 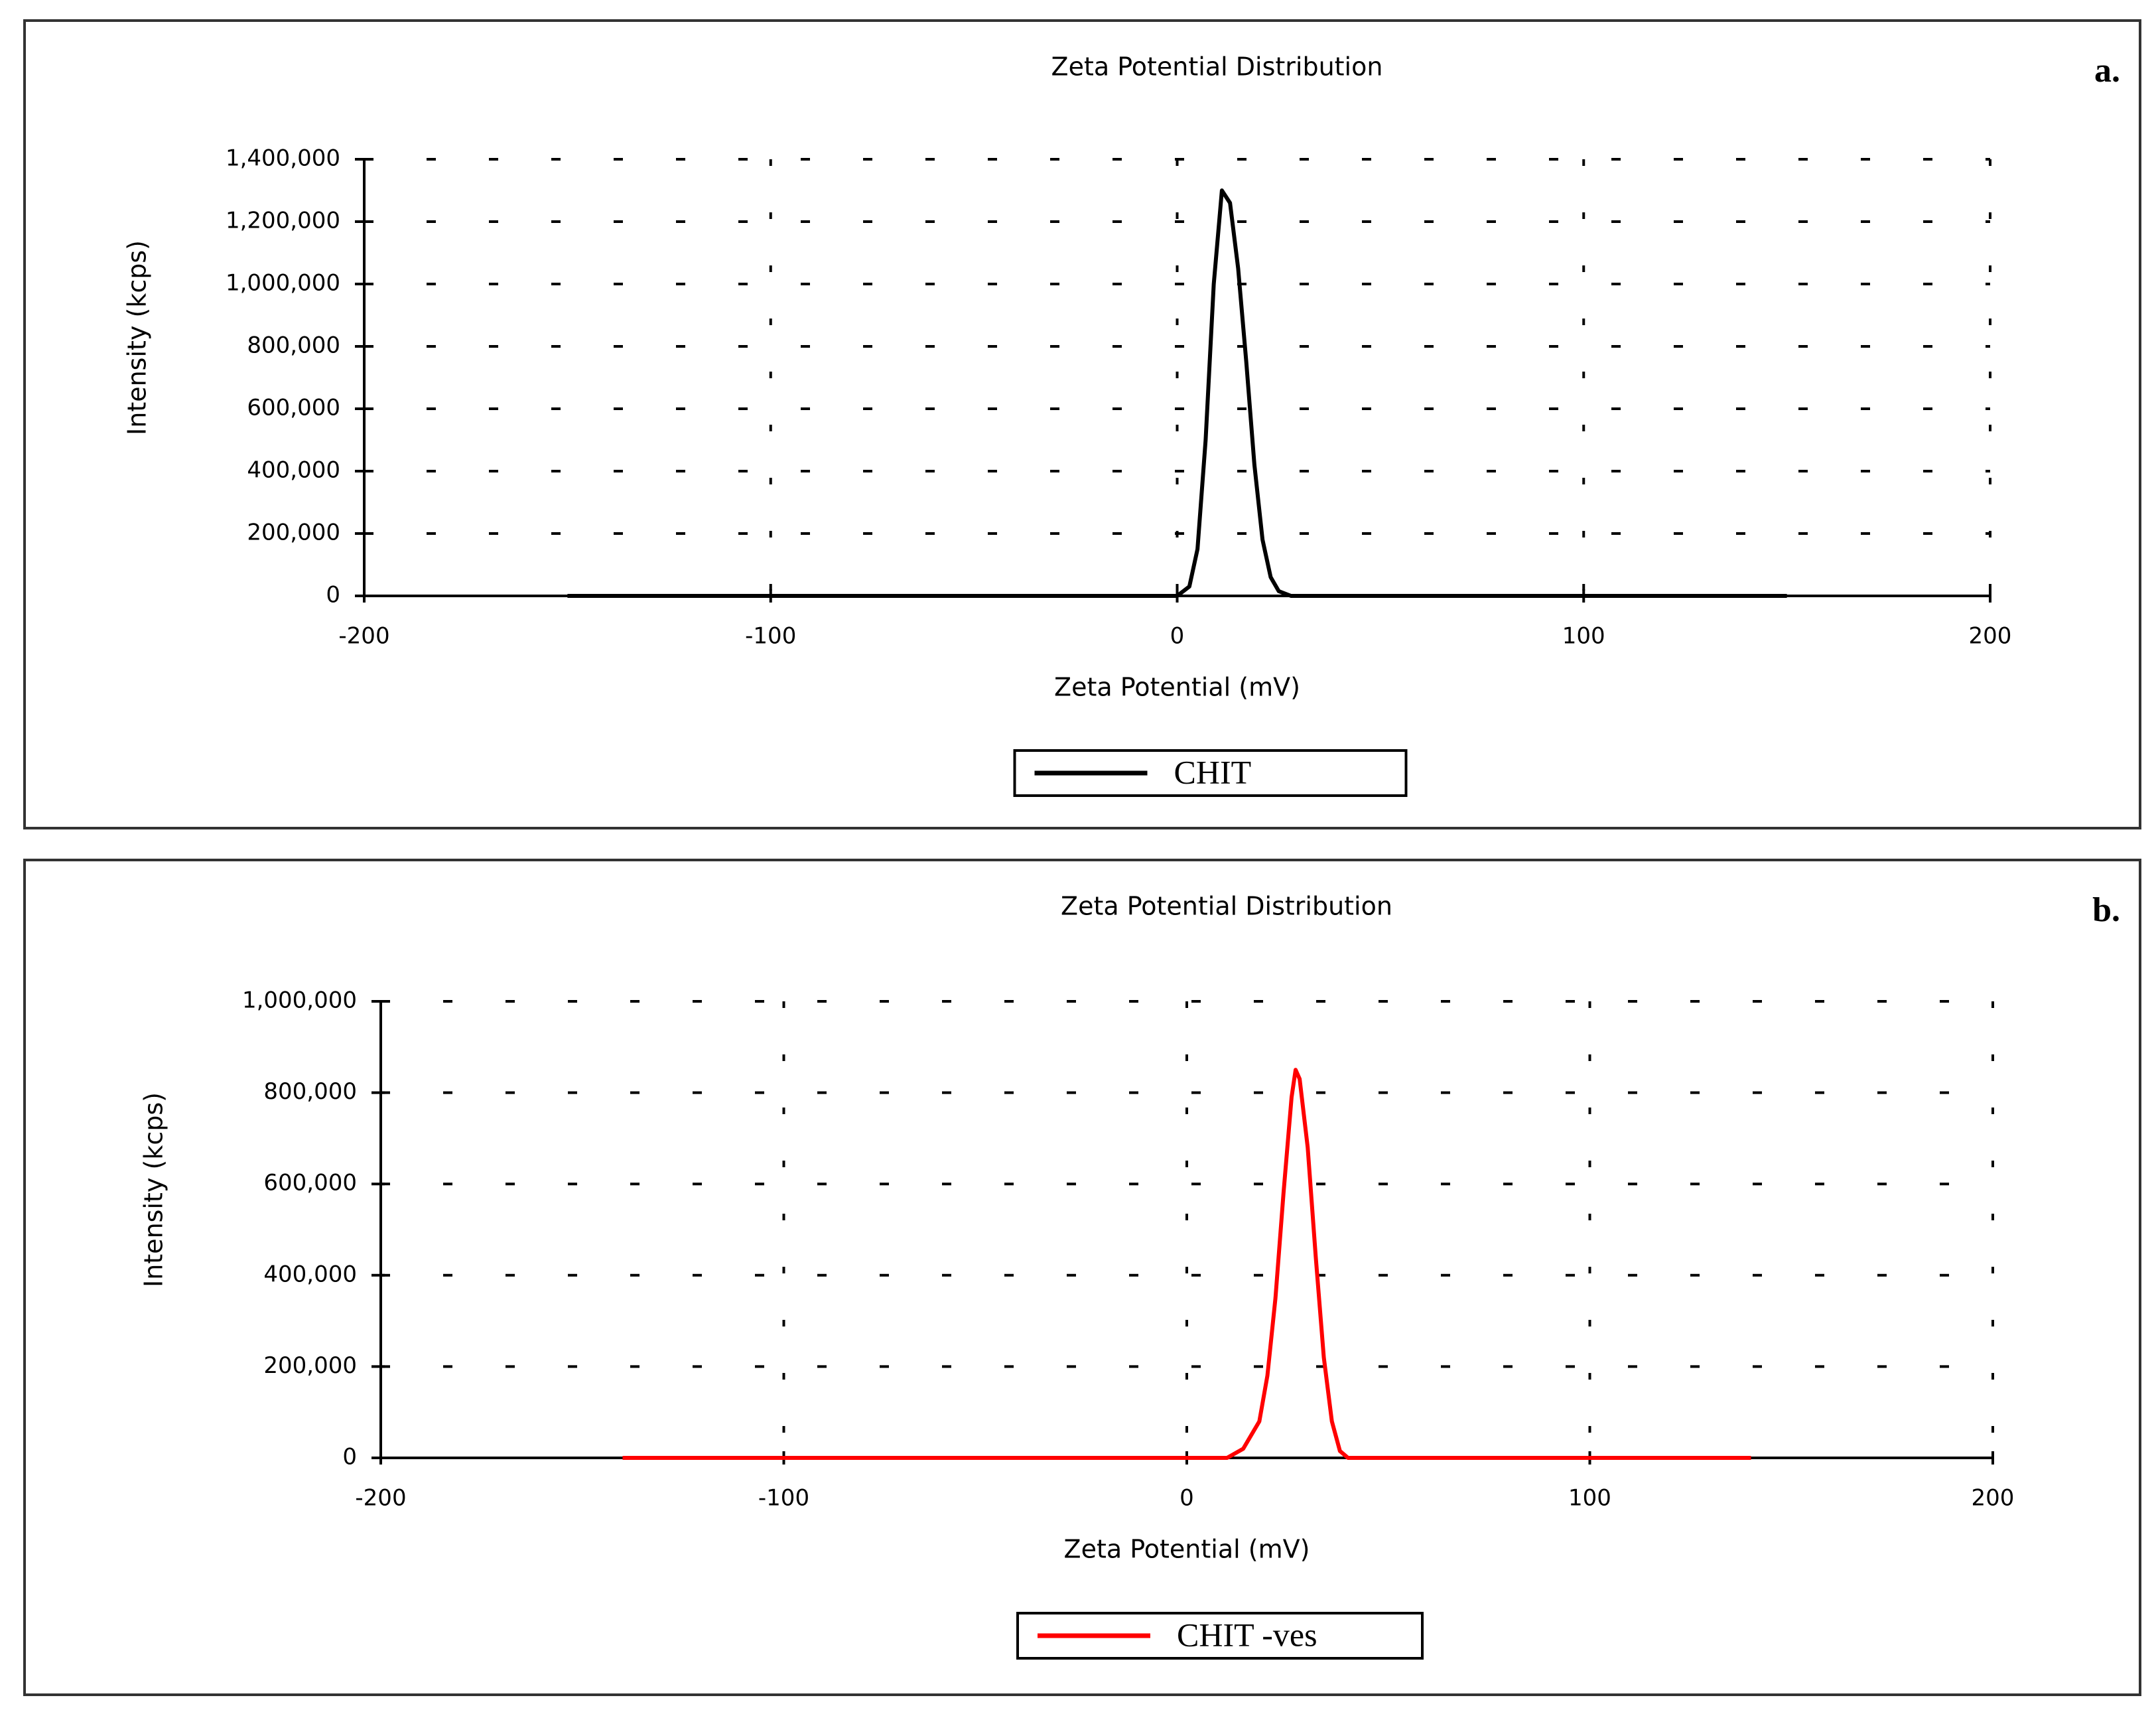 I want to click on y-tick-label: 1,200,000, so click(x=283, y=221).